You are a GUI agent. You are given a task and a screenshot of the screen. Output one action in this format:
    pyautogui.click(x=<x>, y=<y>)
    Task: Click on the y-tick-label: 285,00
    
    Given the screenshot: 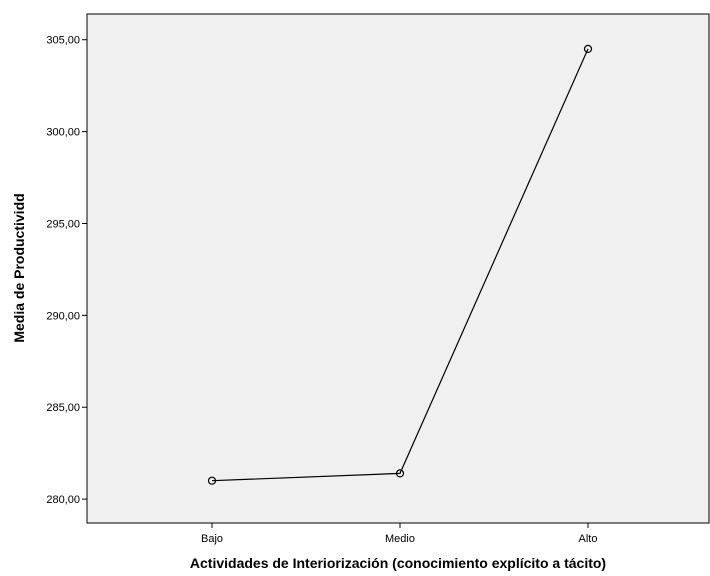 What is the action you would take?
    pyautogui.click(x=63, y=408)
    